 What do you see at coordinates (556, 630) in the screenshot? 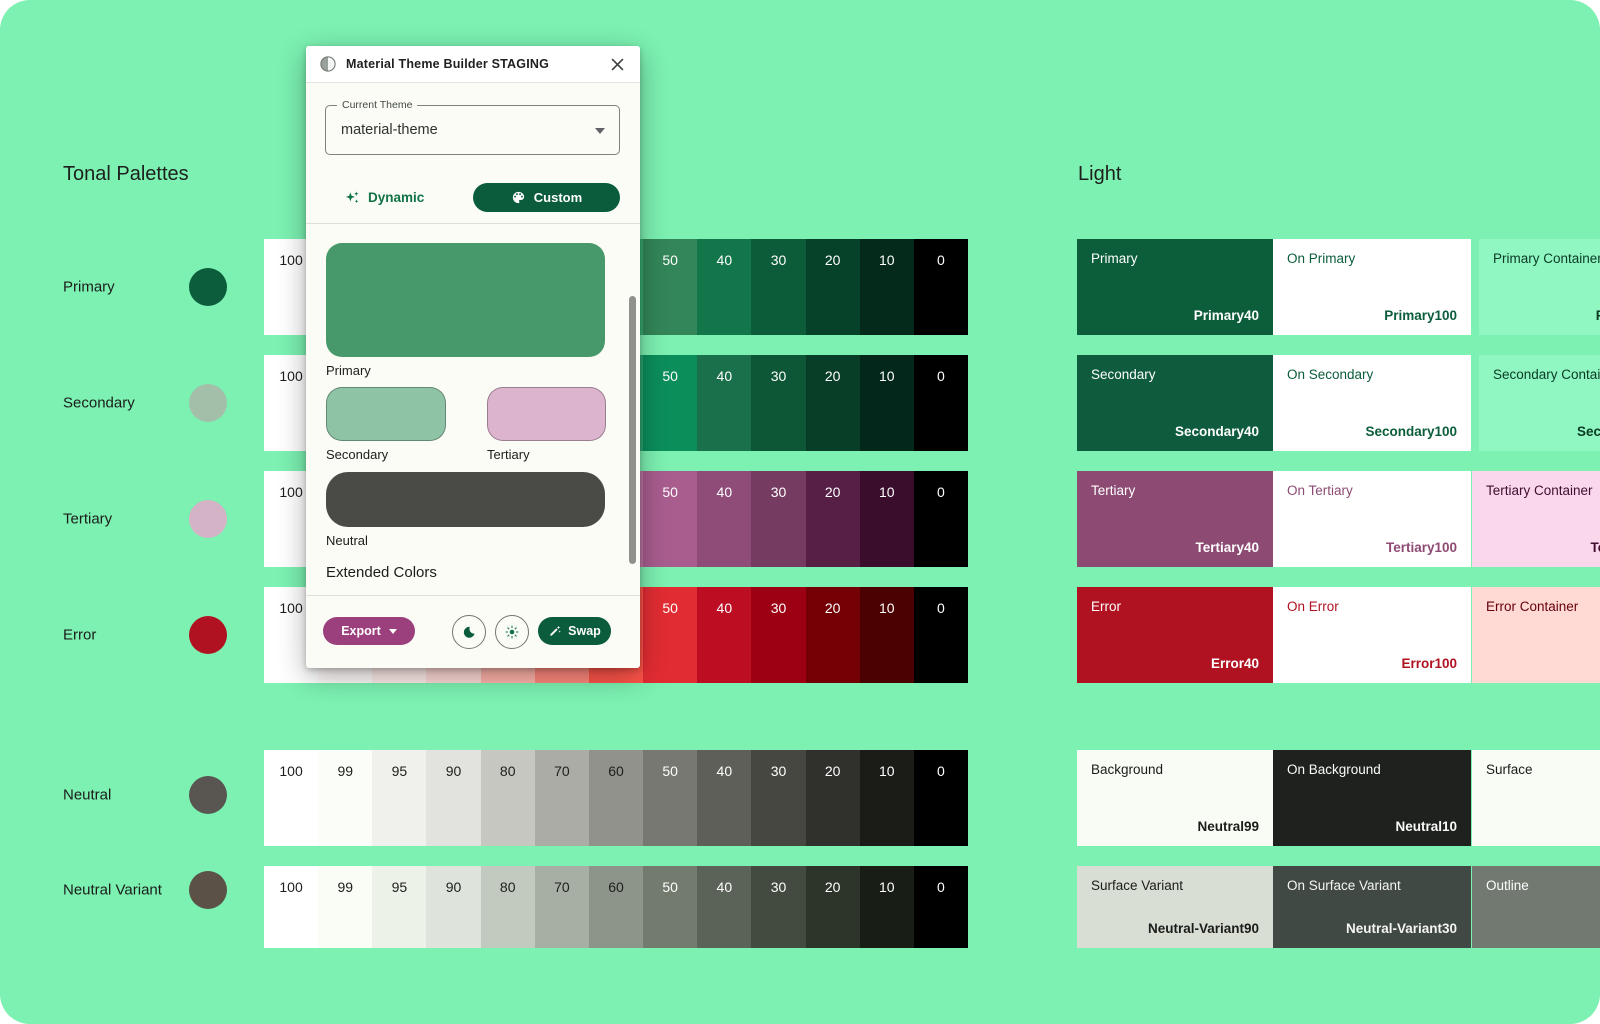
I see `magic-wand-icon` at bounding box center [556, 630].